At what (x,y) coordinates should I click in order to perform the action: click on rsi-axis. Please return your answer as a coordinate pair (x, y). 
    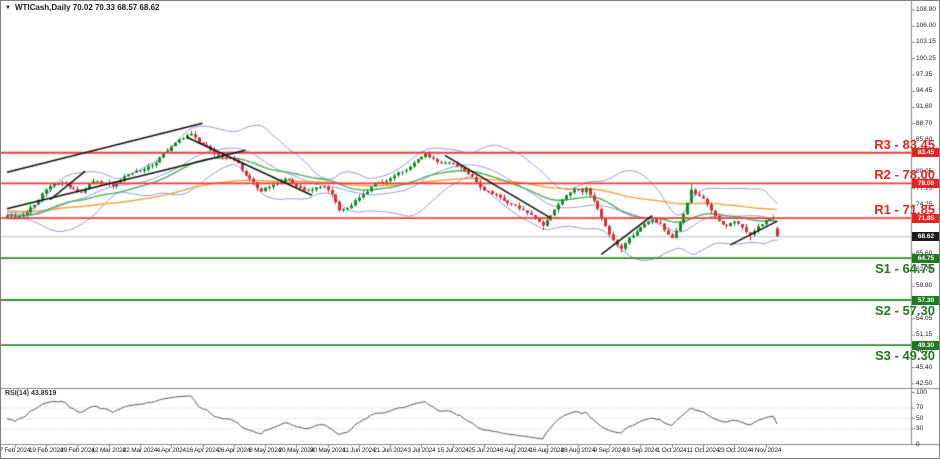
    Looking at the image, I should click on (456, 416).